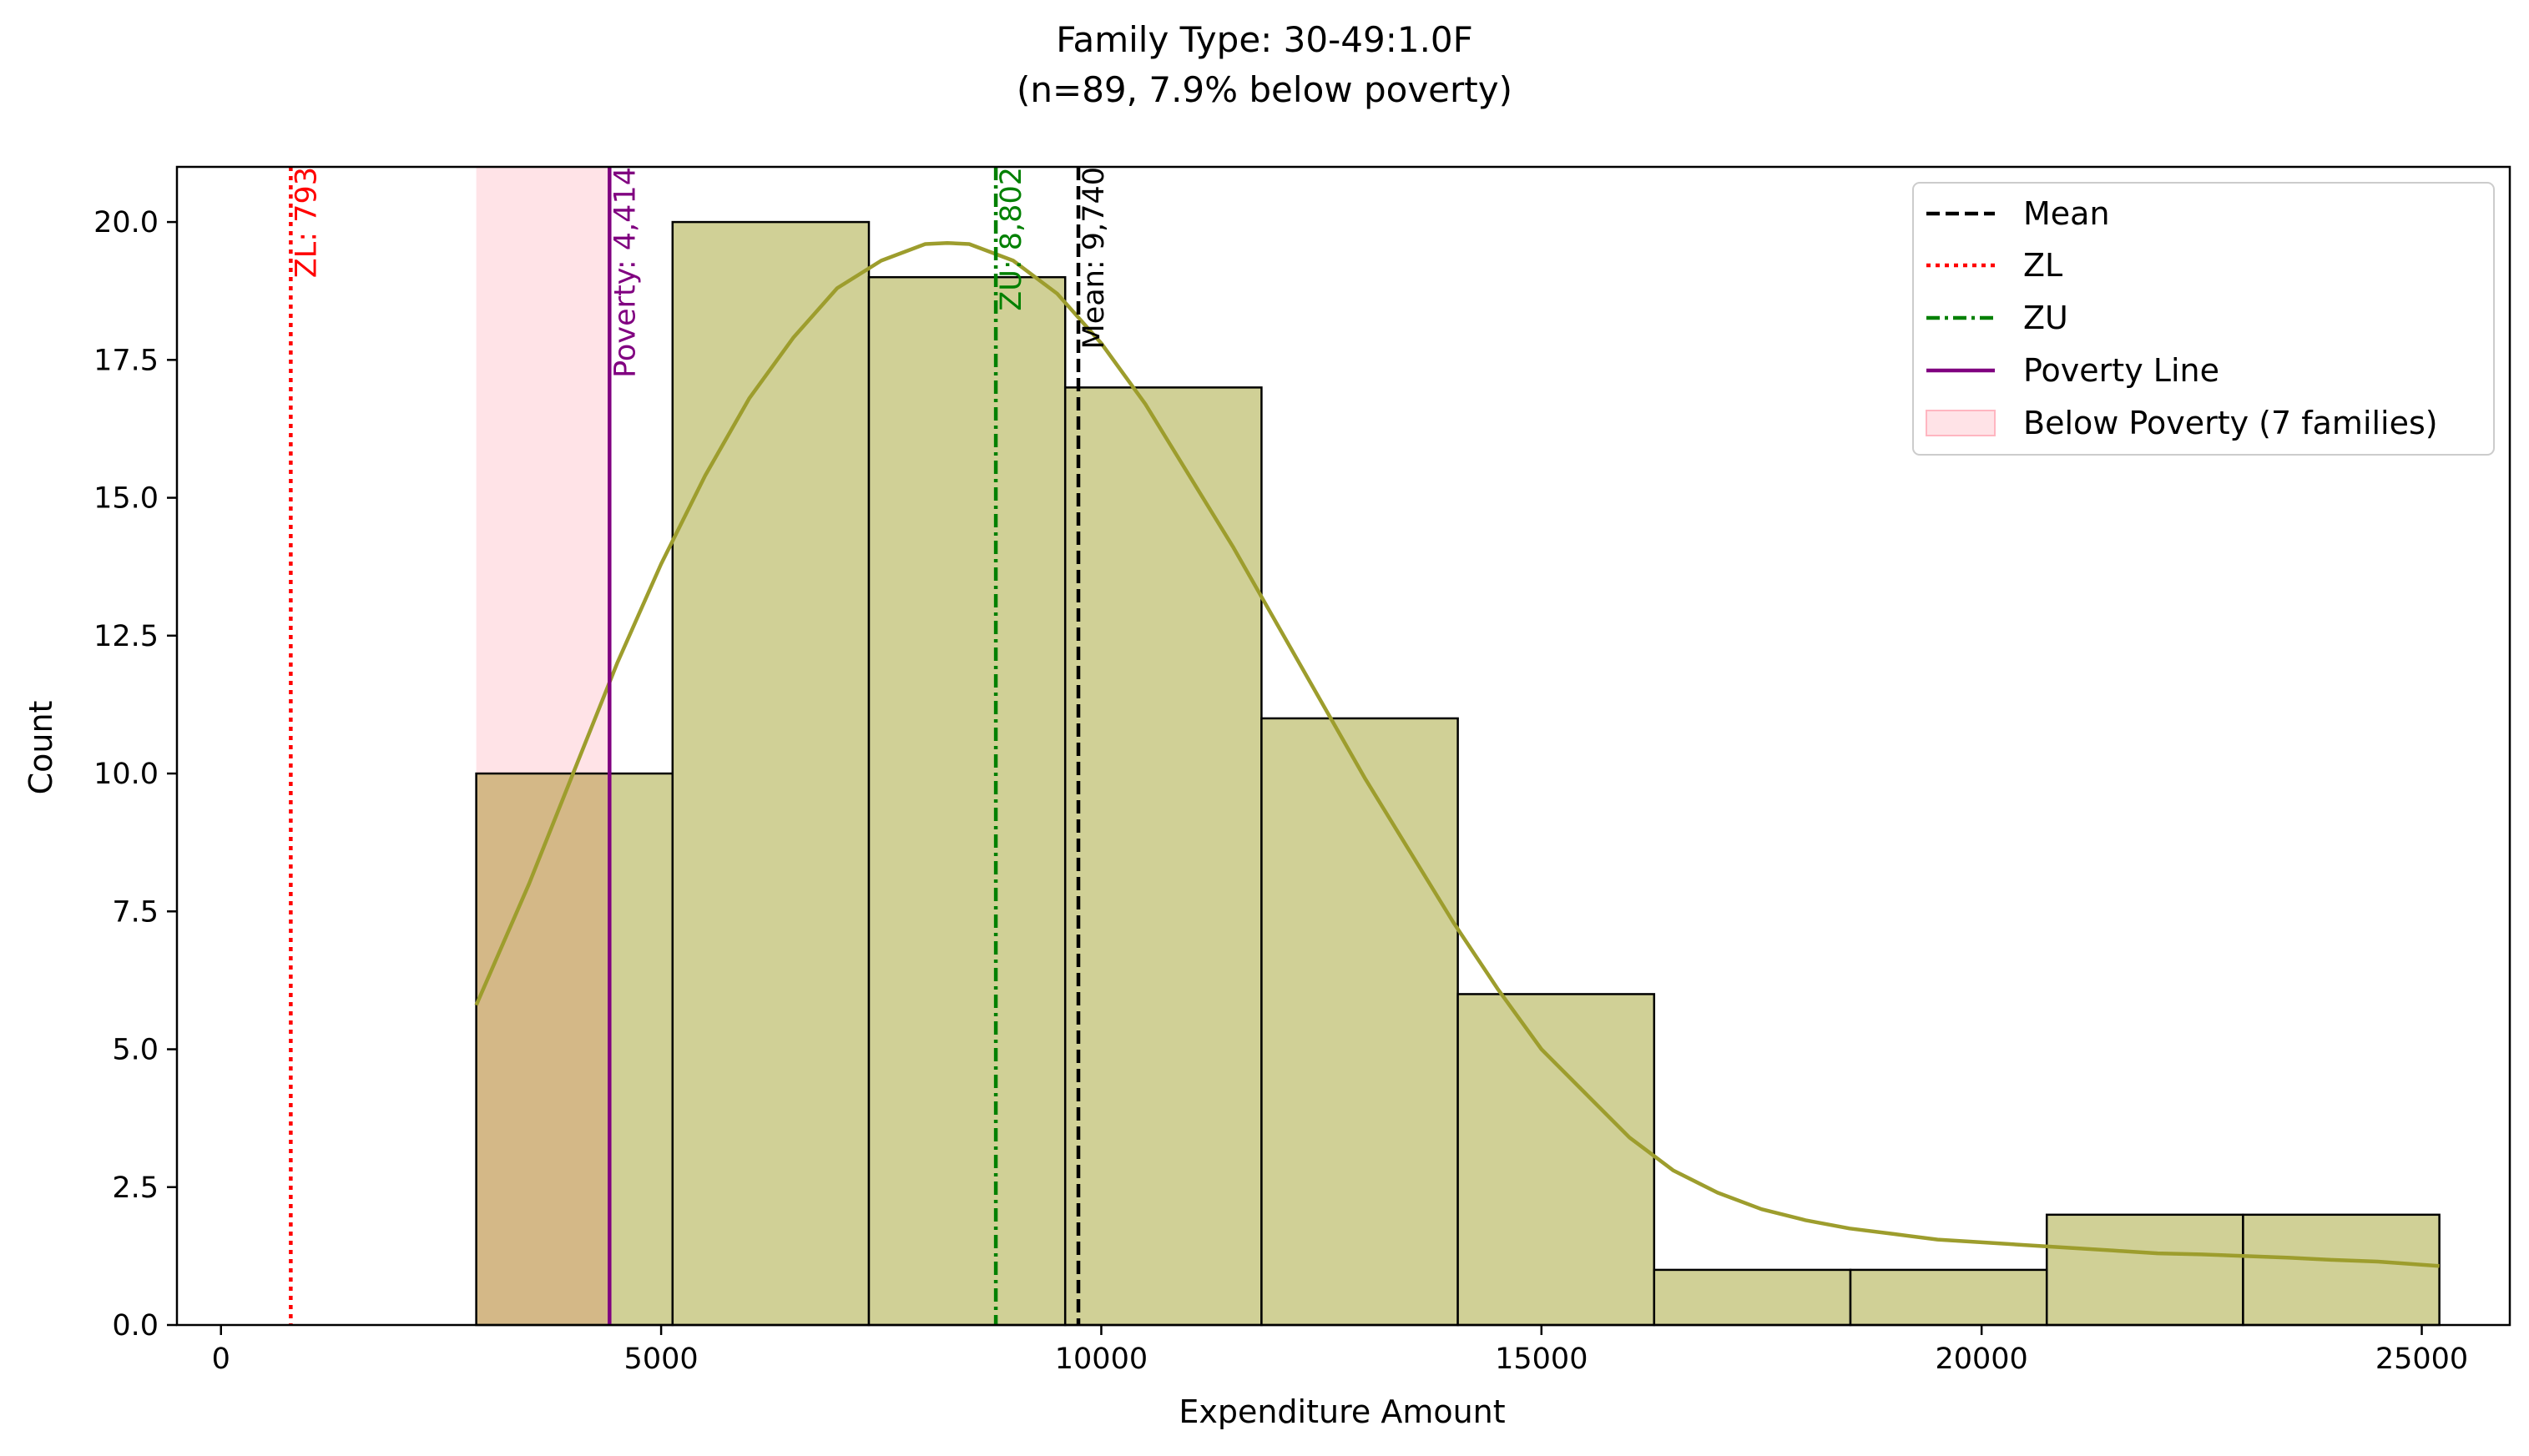  I want to click on legend-label: ZU, so click(2045, 318).